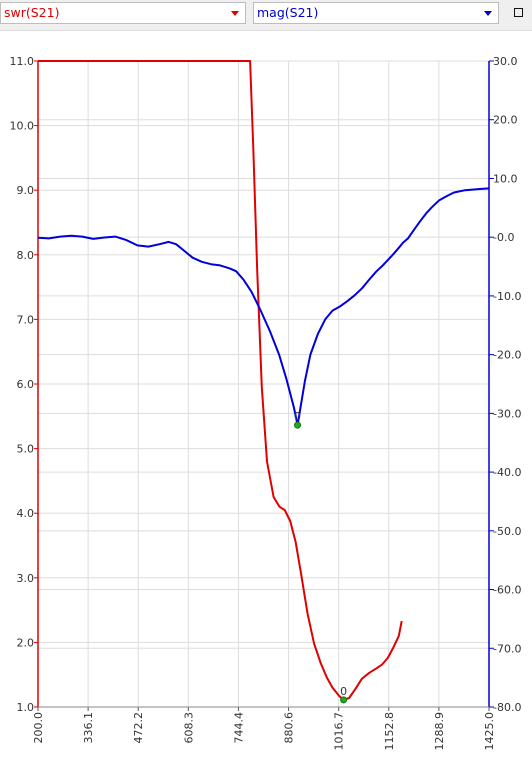  Describe the element at coordinates (507, 590) in the screenshot. I see `right-axis-tick-label: -60.0` at that location.